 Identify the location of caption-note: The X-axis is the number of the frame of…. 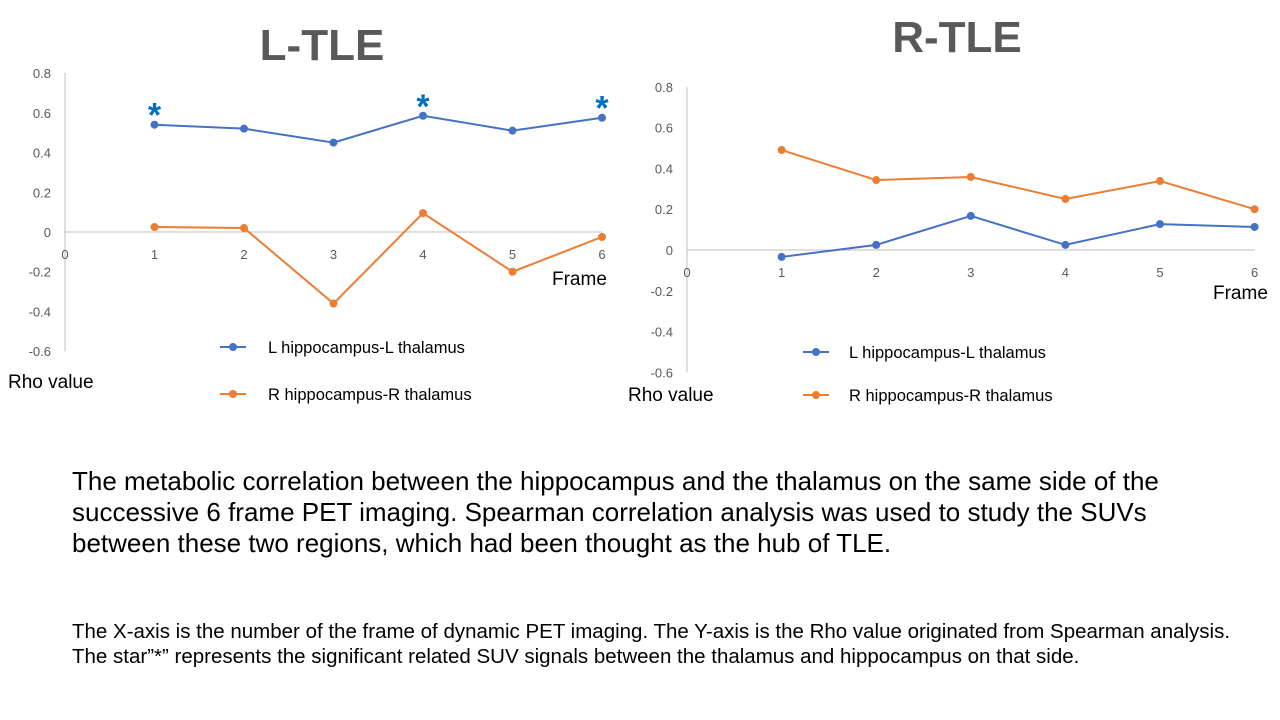
(651, 644).